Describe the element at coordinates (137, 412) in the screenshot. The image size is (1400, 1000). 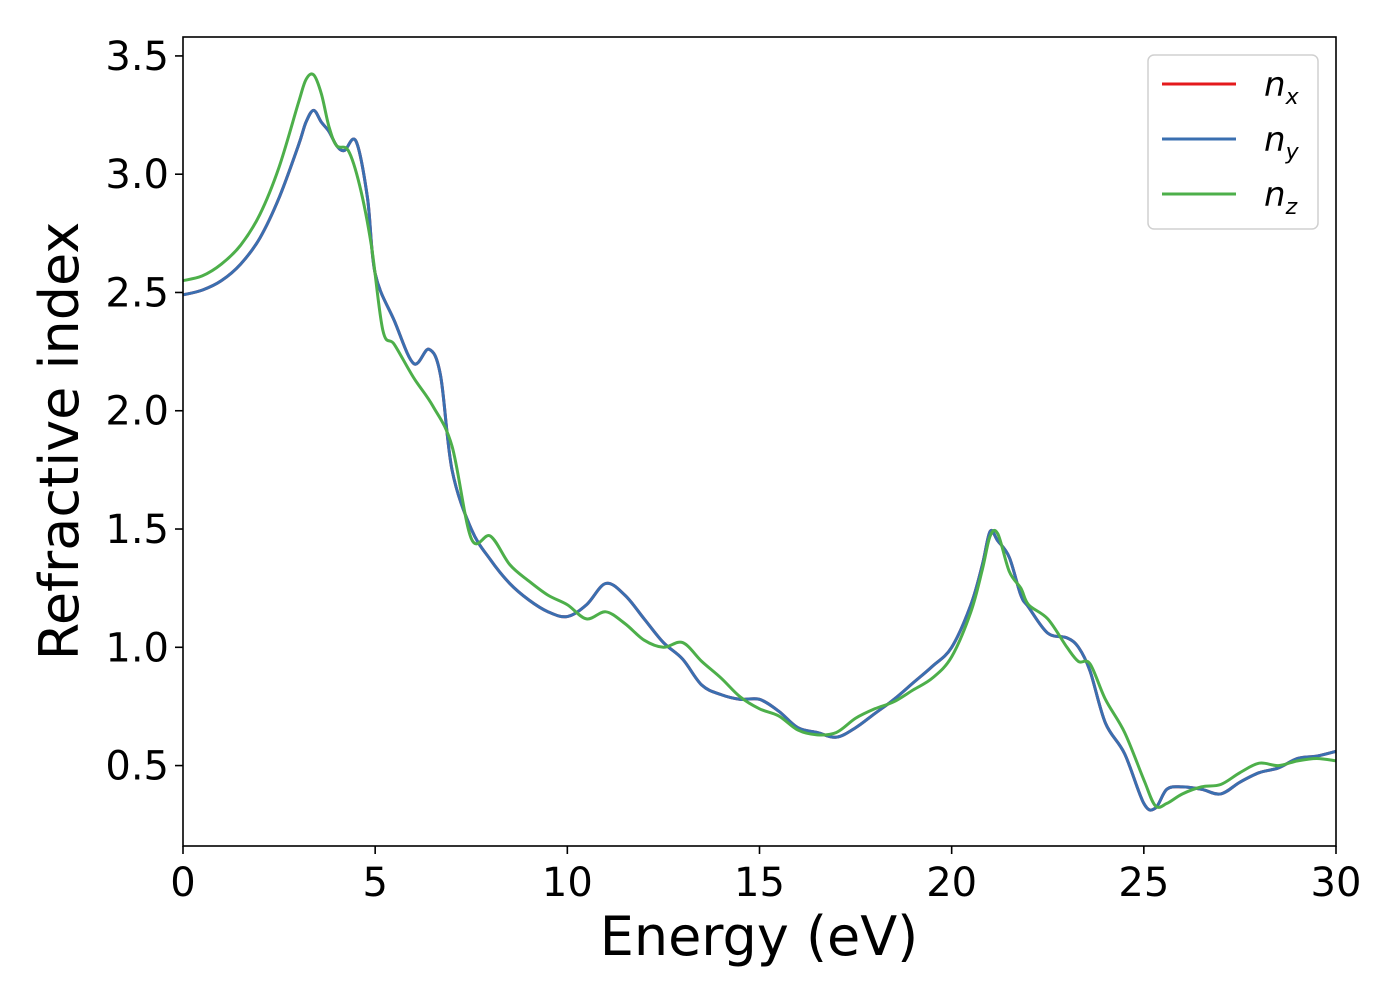
I see `y-tick-label: 2.0` at that location.